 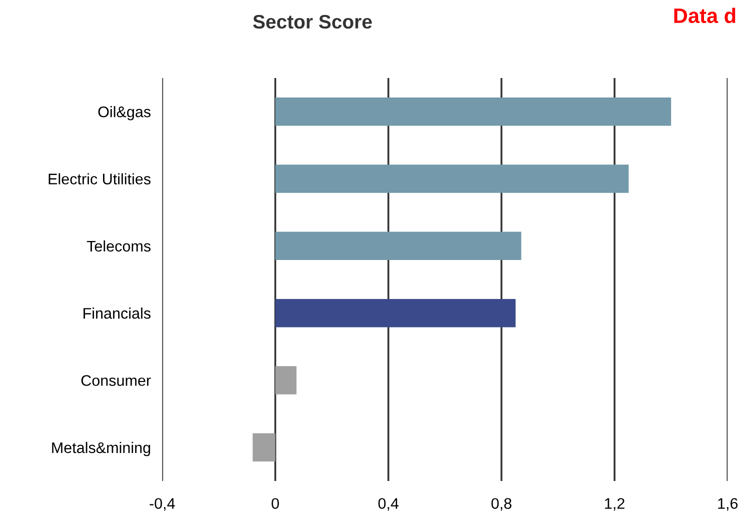 I want to click on x-tick-label: 1,2, so click(x=614, y=504).